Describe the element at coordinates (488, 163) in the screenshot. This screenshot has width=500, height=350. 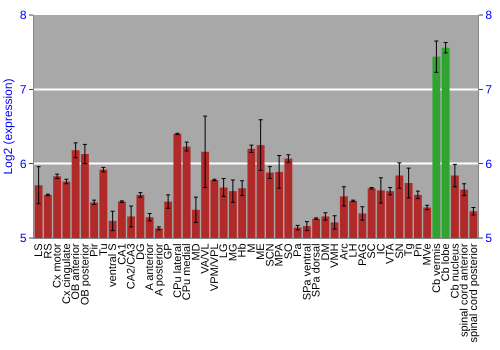
I see `y2-tick-label: 6` at that location.